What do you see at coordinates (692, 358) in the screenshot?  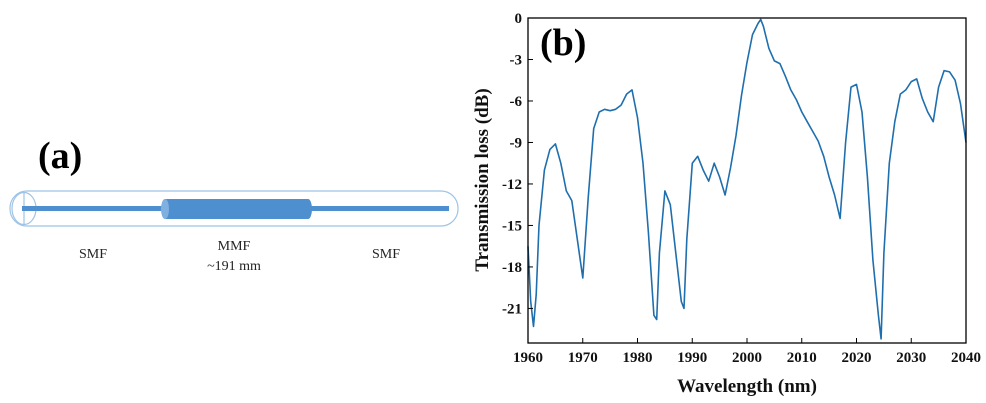 I see `x-tick-label: 1990` at bounding box center [692, 358].